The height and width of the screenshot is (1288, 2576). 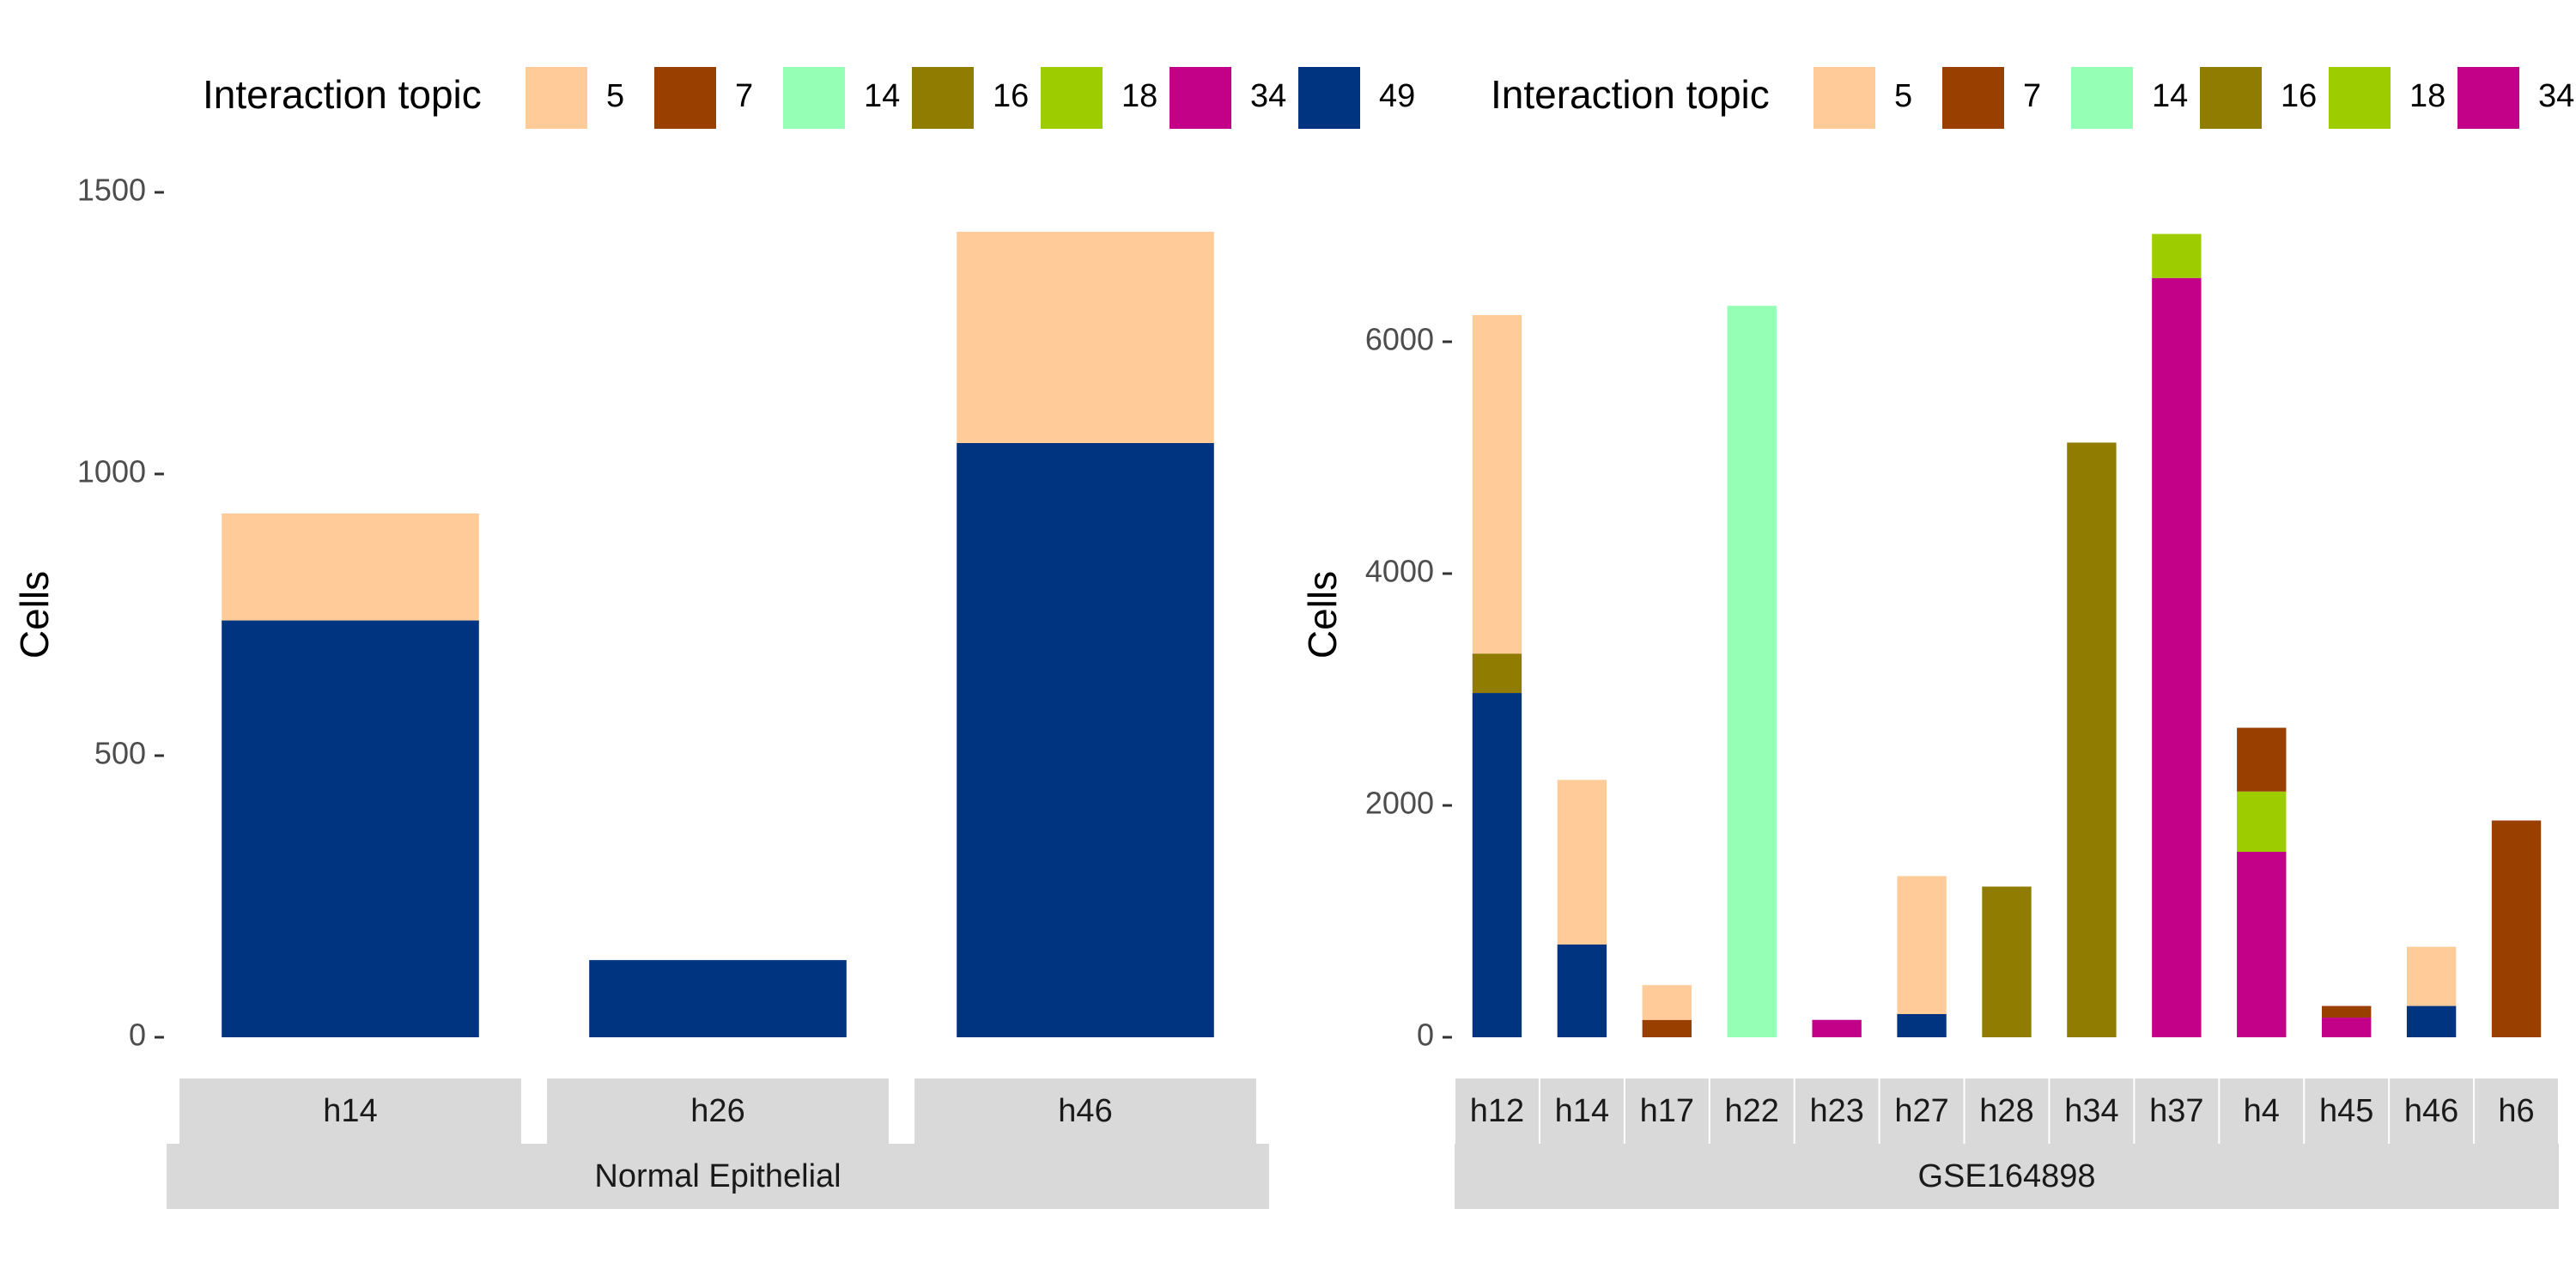 What do you see at coordinates (2262, 1111) in the screenshot?
I see `category-label-h4: h4` at bounding box center [2262, 1111].